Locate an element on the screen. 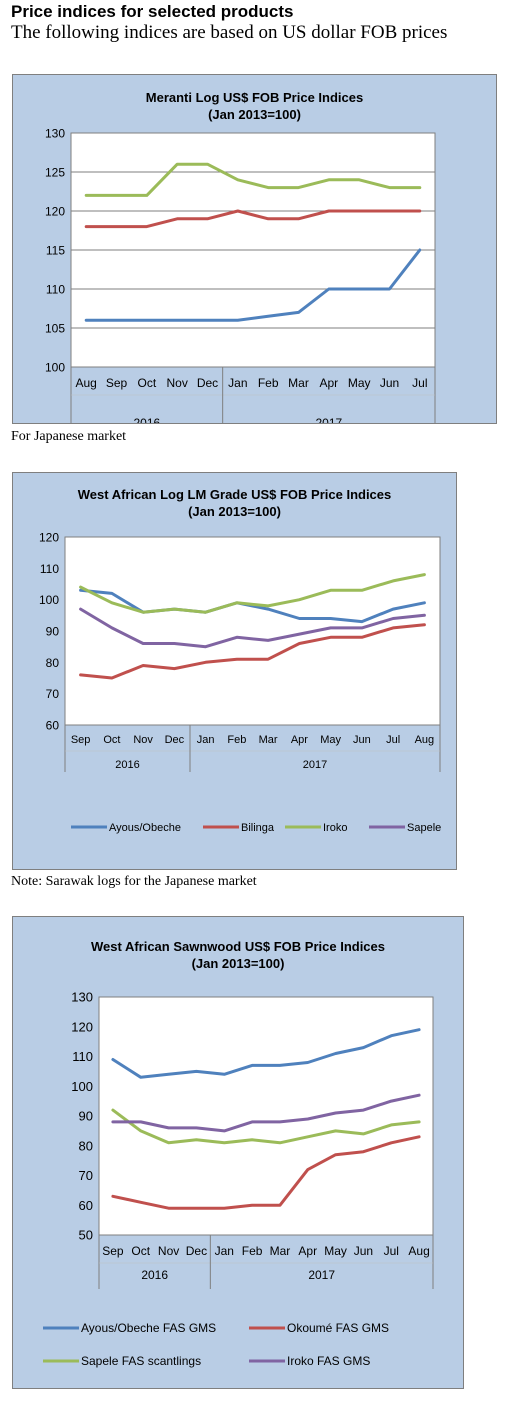  legend-label: Sapele is located at coordinates (424, 828).